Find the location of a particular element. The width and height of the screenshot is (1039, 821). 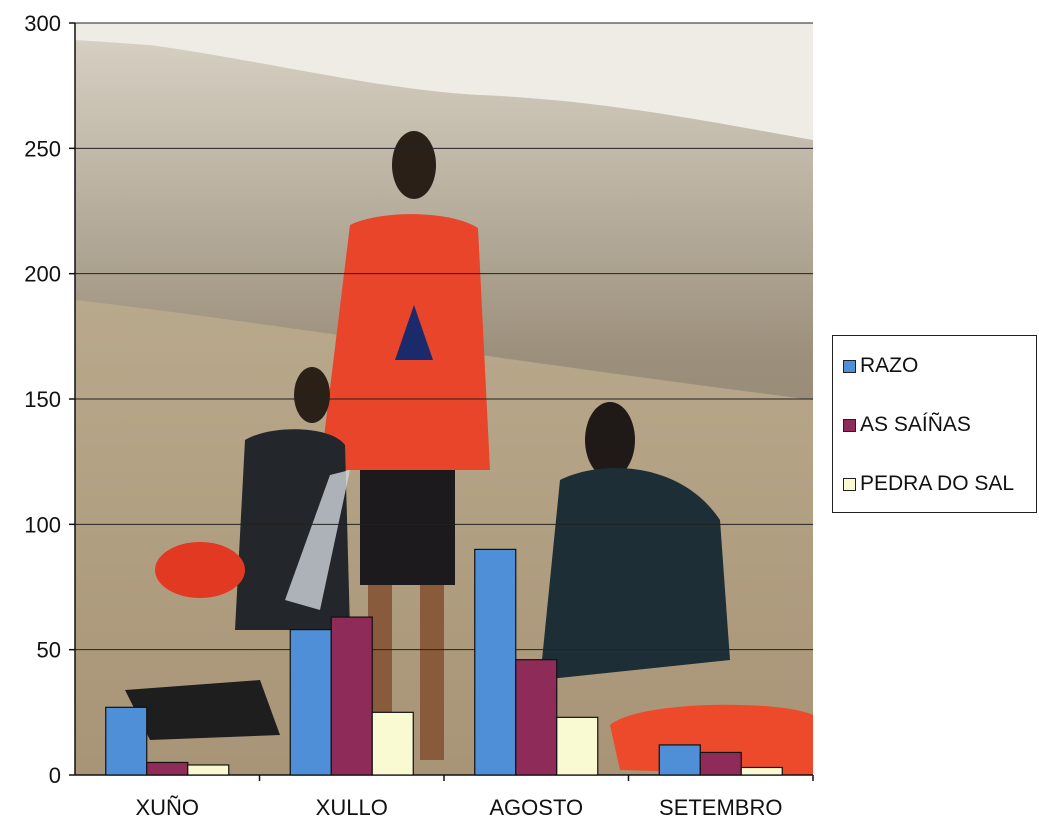

legend-item-razo: RAZO is located at coordinates (880, 366).